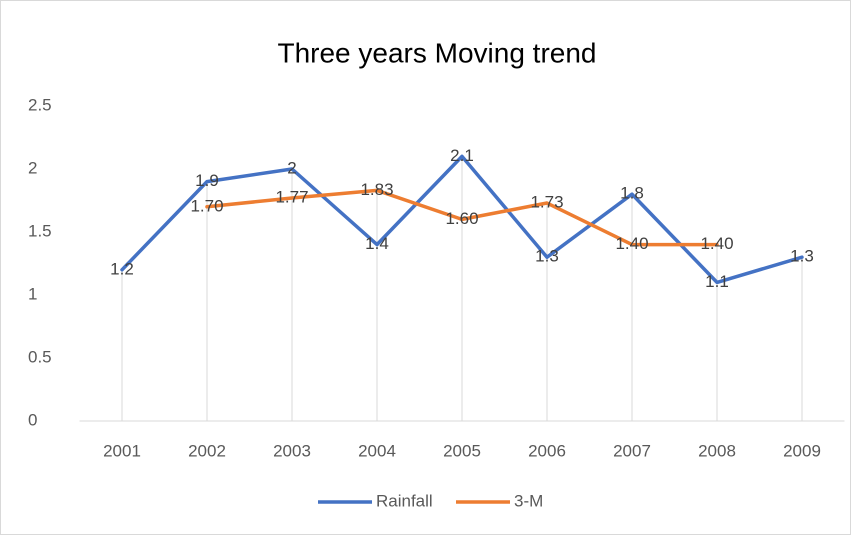 This screenshot has width=862, height=540. What do you see at coordinates (377, 450) in the screenshot?
I see `x-tick-label: 2004` at bounding box center [377, 450].